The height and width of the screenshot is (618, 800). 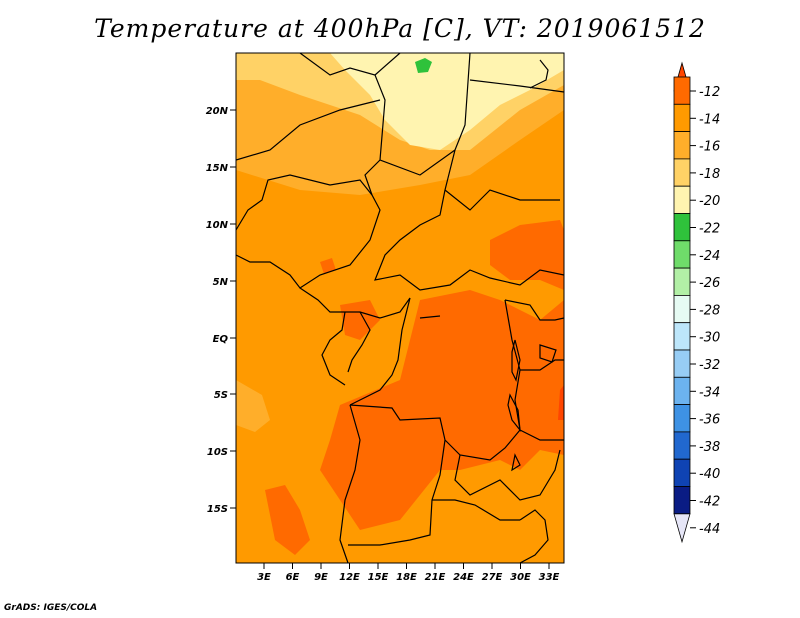 I want to click on colorbar-bottom-arrow, so click(x=682, y=528).